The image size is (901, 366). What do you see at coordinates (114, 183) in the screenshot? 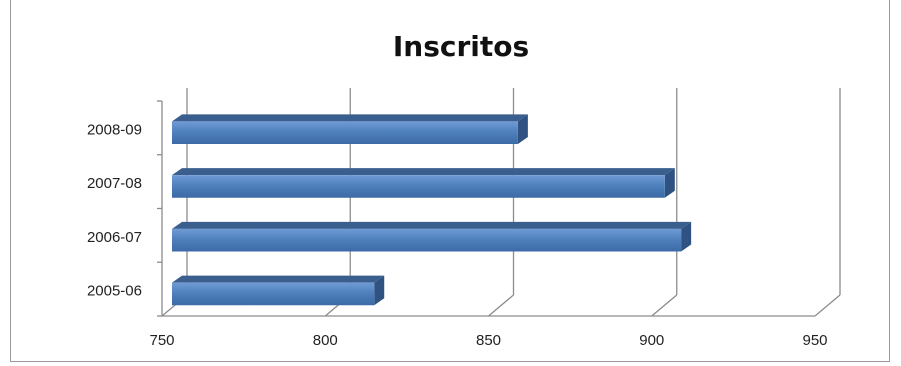
I see `y-tick-label: 2007-08` at bounding box center [114, 183].